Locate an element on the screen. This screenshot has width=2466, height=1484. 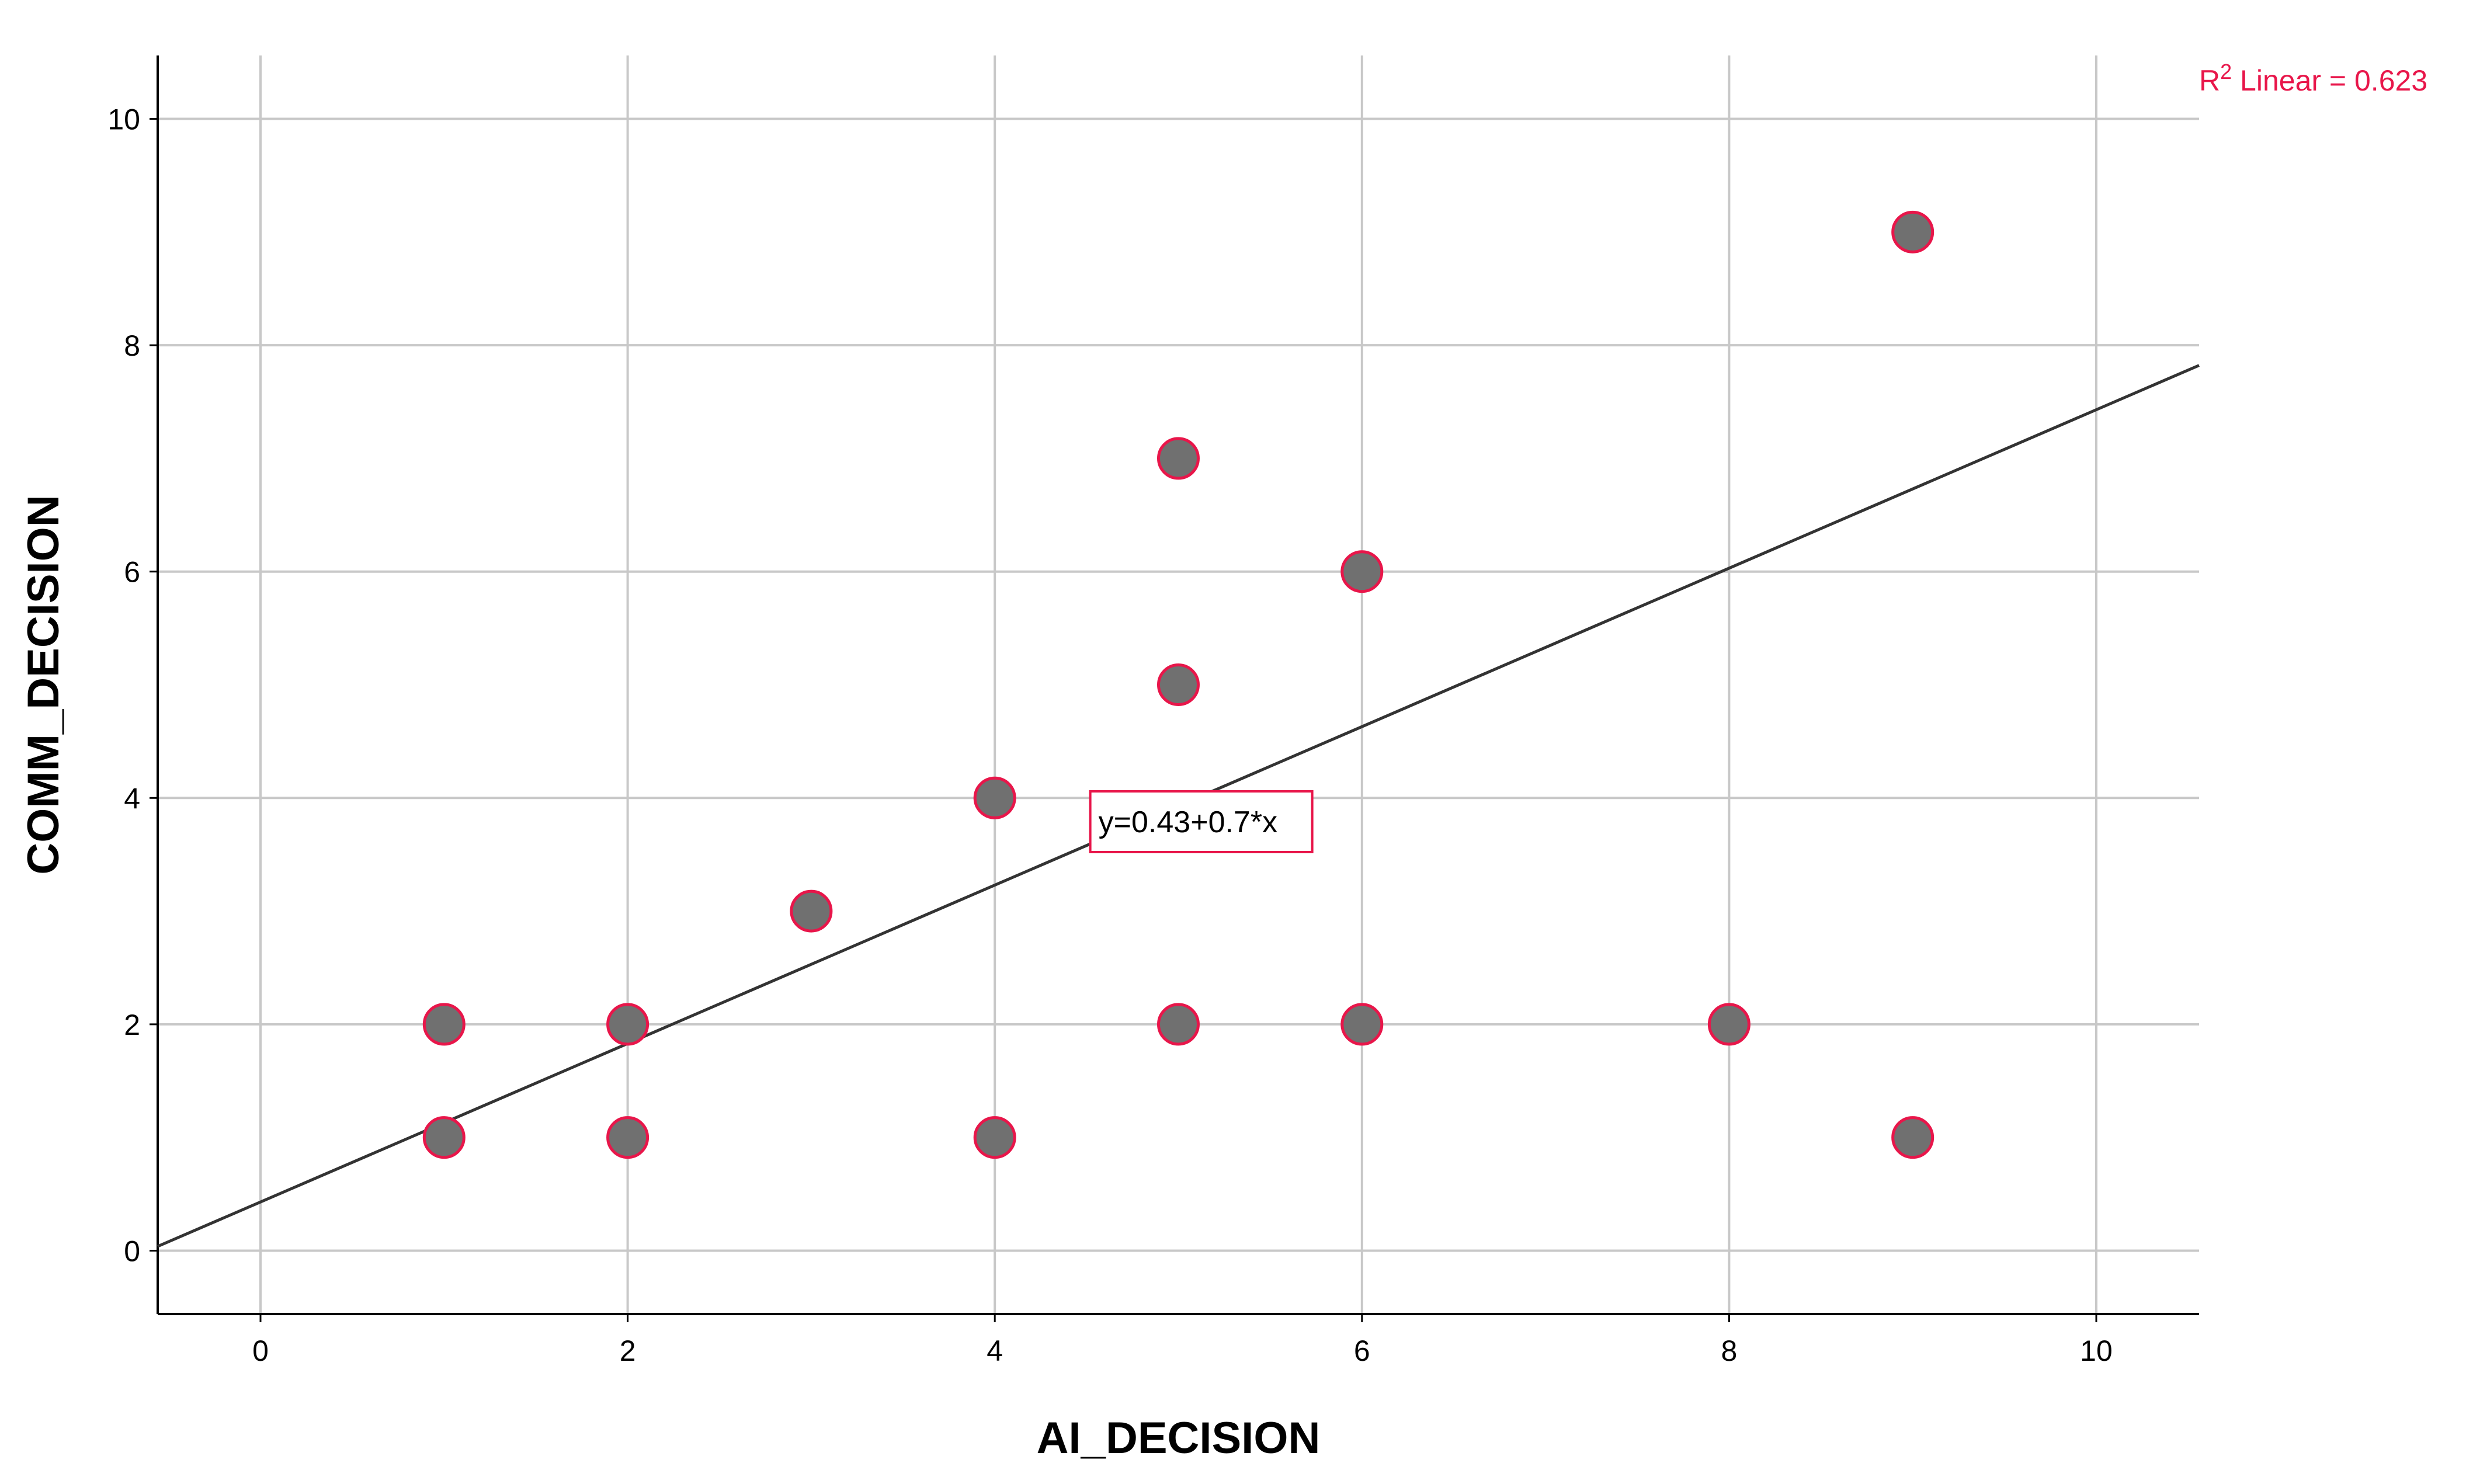
r-squared-label: R2 Linear = 0.623 is located at coordinates (2313, 79).